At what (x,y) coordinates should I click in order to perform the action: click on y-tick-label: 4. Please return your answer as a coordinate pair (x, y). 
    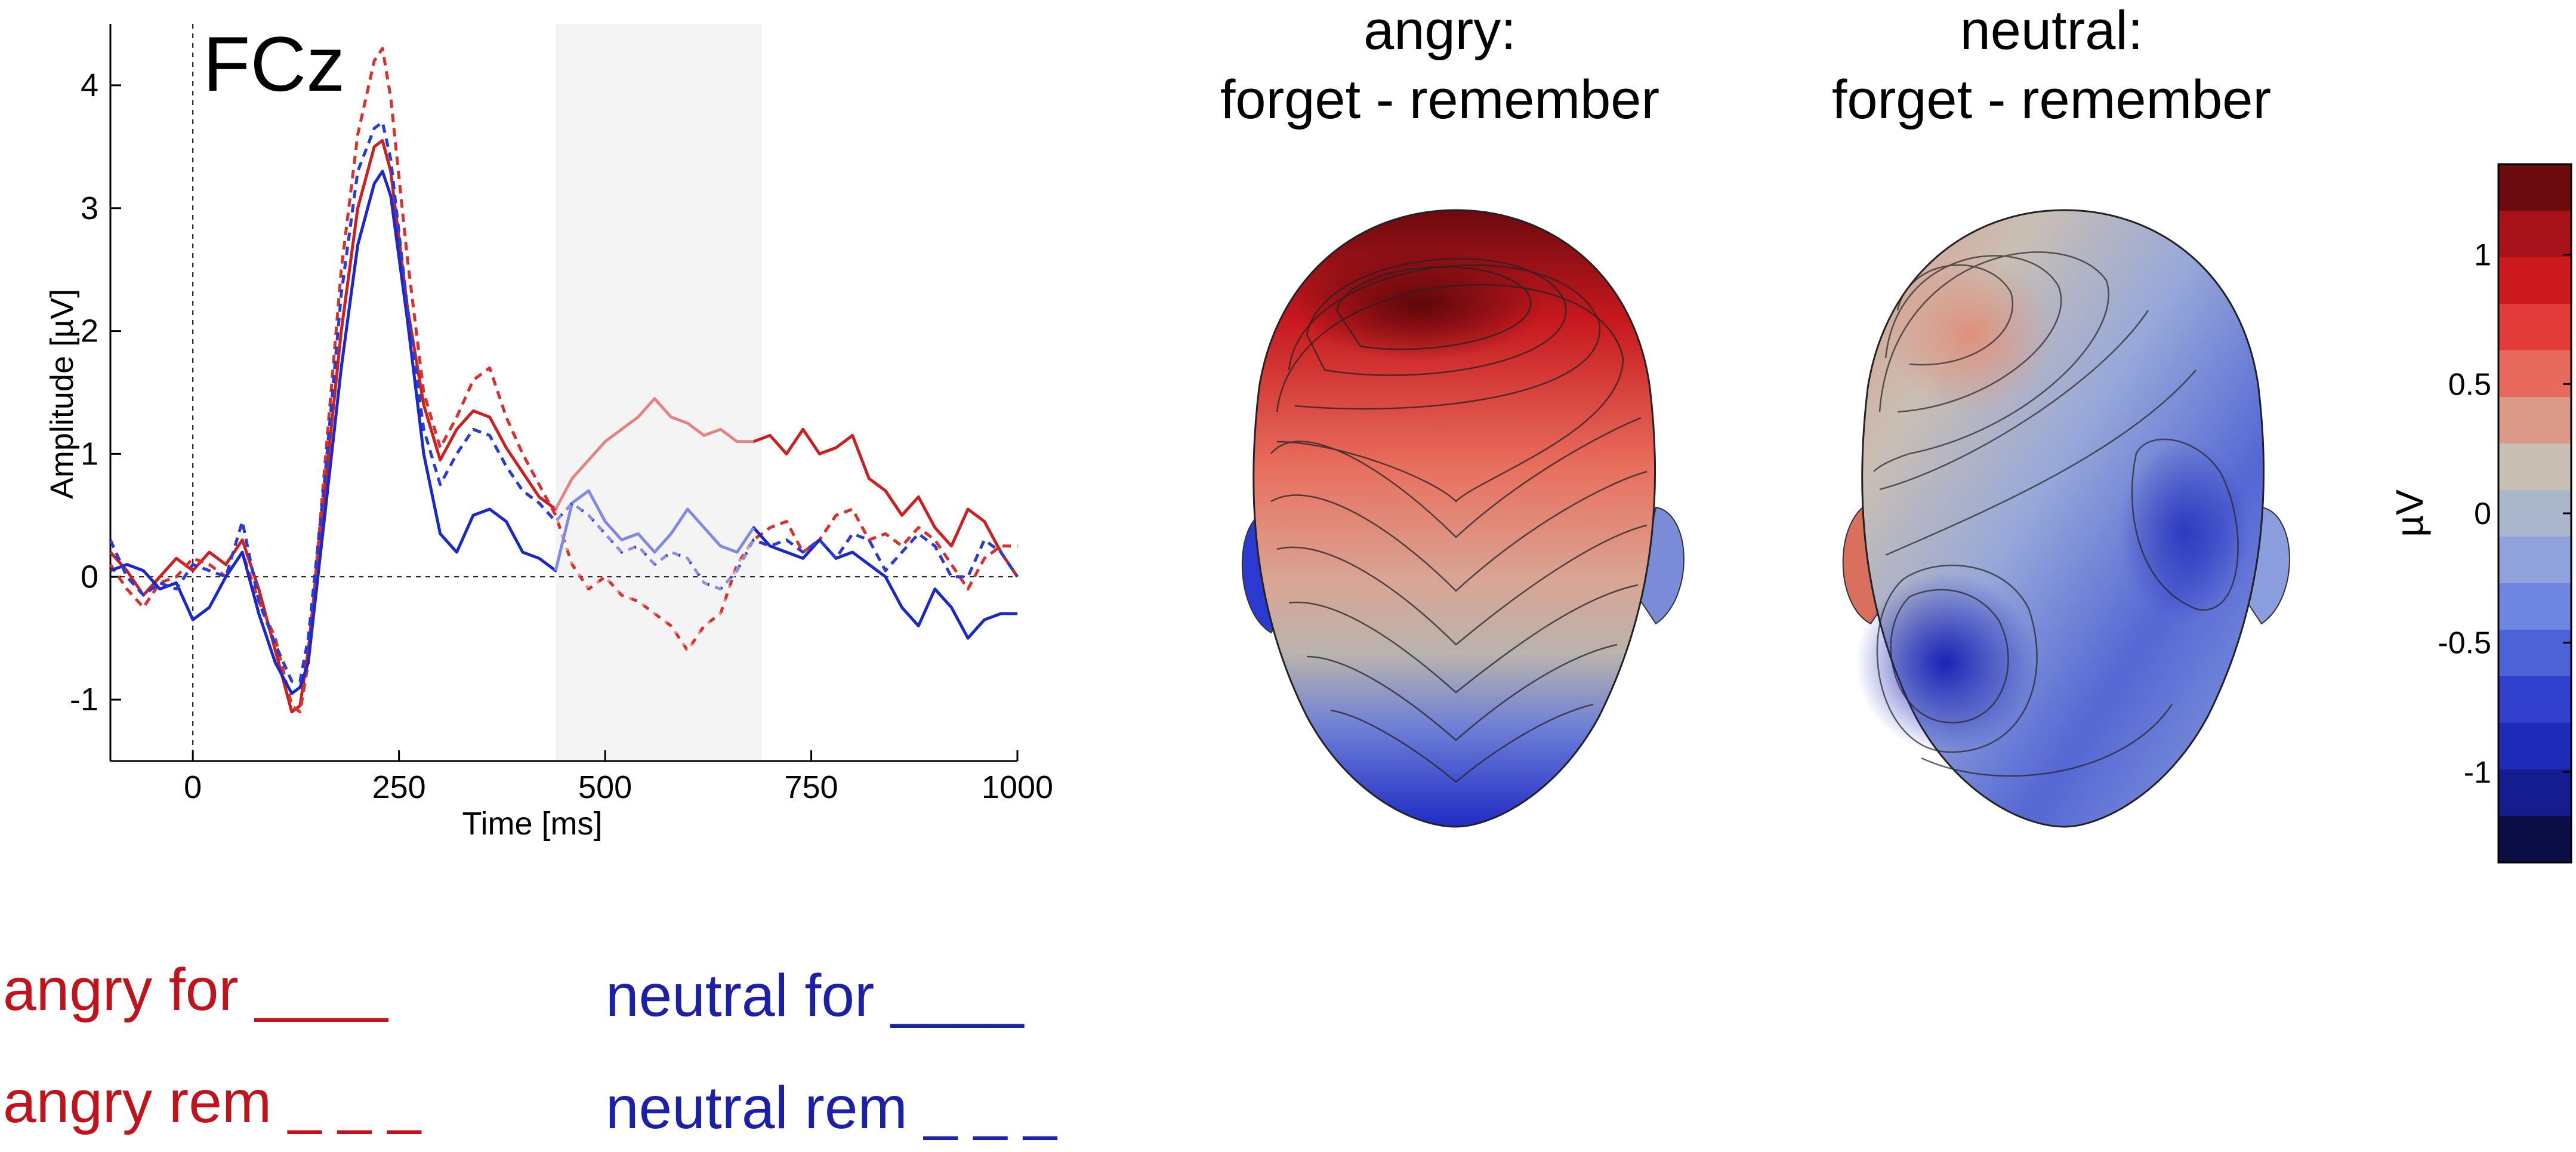
    Looking at the image, I should click on (90, 85).